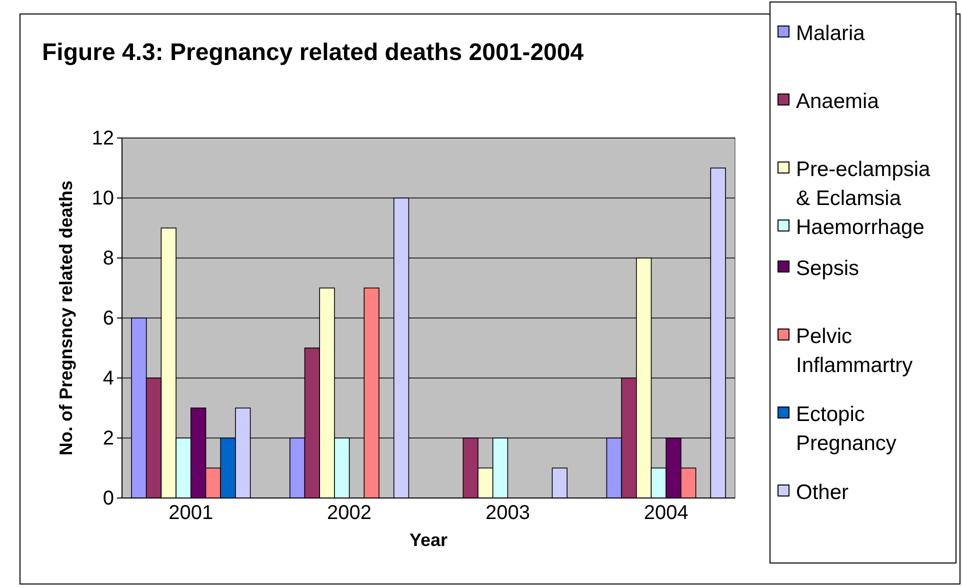 This screenshot has height=588, width=962. What do you see at coordinates (838, 101) in the screenshot?
I see `legend-label: Anaemia` at bounding box center [838, 101].